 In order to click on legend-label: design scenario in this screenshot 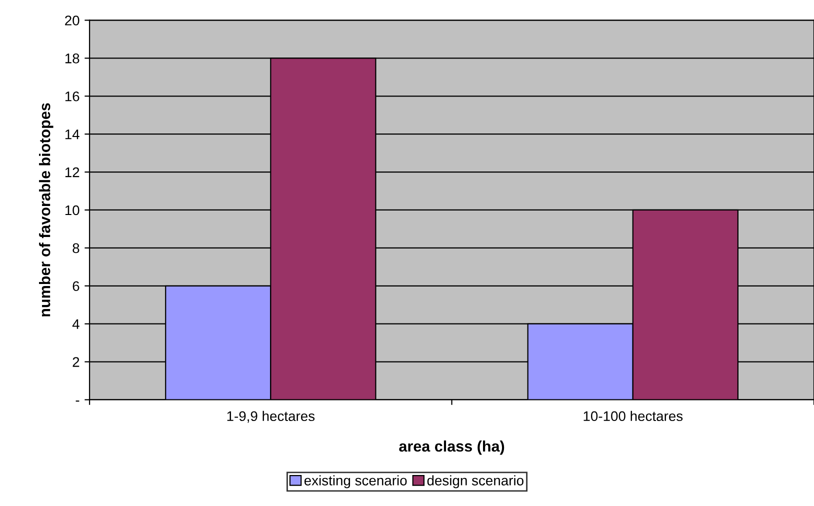, I will do `click(475, 481)`.